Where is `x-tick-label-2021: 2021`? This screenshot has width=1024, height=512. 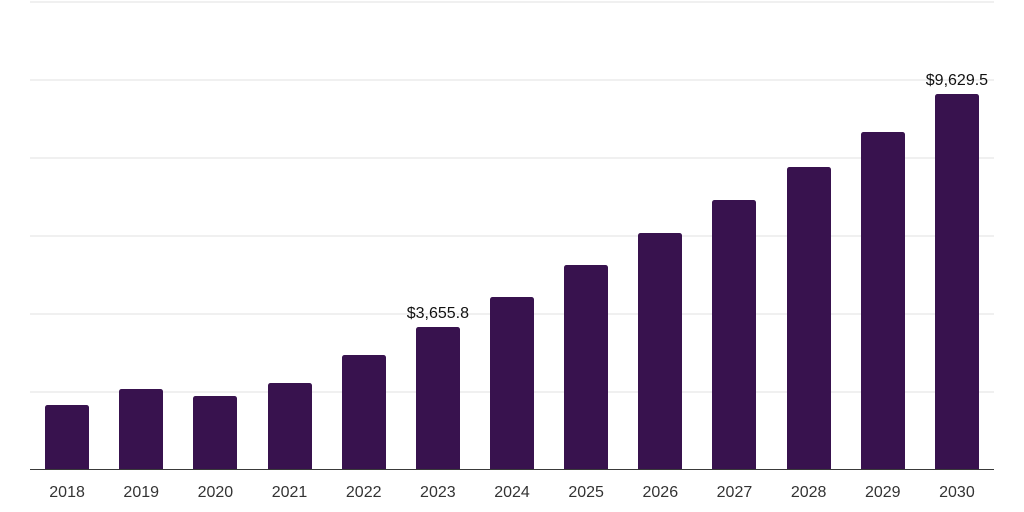 x-tick-label-2021: 2021 is located at coordinates (289, 492).